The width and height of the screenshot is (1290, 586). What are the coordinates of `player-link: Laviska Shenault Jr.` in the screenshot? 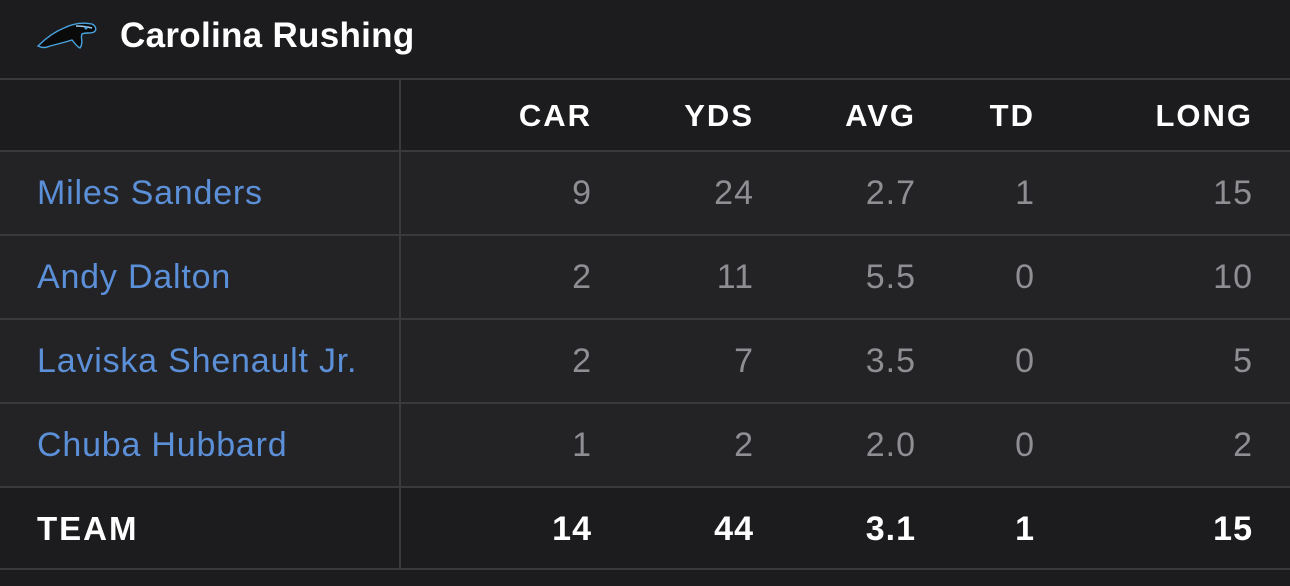 It's located at (197, 361).